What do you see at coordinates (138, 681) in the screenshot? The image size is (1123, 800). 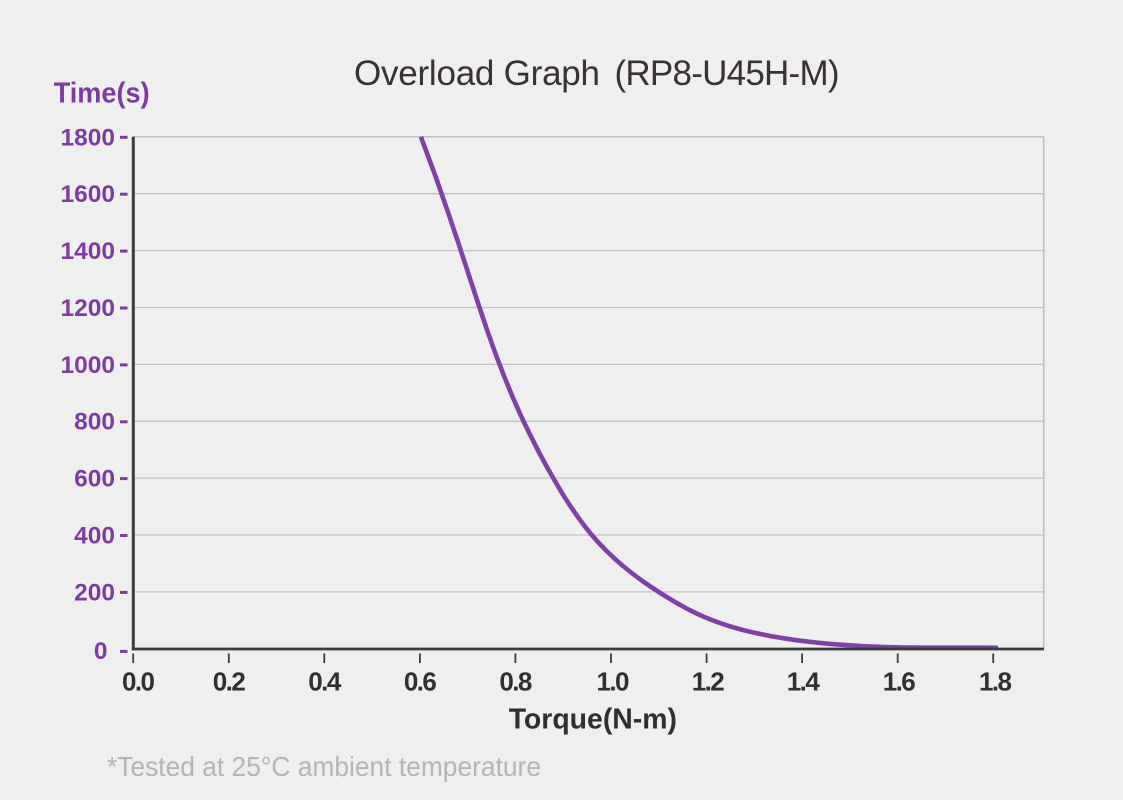 I see `svg-text: 0.0` at bounding box center [138, 681].